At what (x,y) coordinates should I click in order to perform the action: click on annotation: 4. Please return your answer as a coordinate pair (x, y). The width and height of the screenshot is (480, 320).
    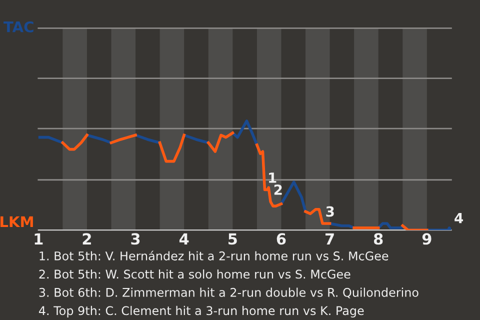
    Looking at the image, I should click on (459, 218).